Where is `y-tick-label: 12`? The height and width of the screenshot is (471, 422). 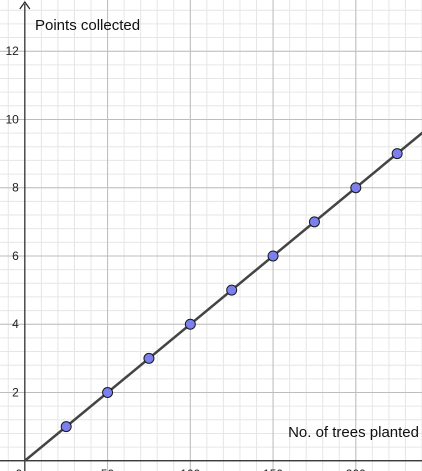 y-tick-label: 12 is located at coordinates (12, 51).